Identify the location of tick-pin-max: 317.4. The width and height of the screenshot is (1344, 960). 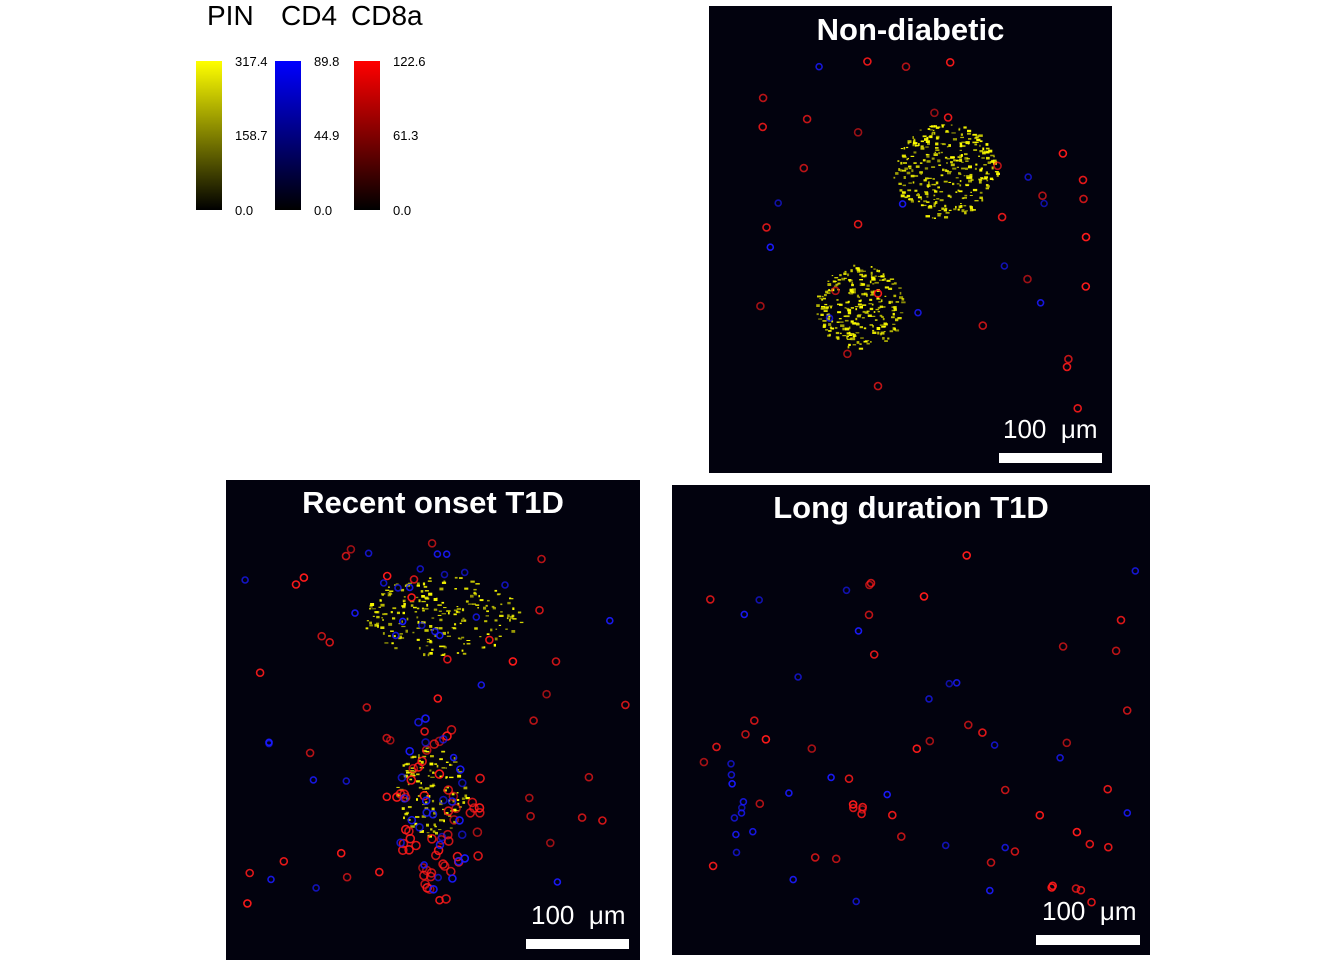
(251, 61).